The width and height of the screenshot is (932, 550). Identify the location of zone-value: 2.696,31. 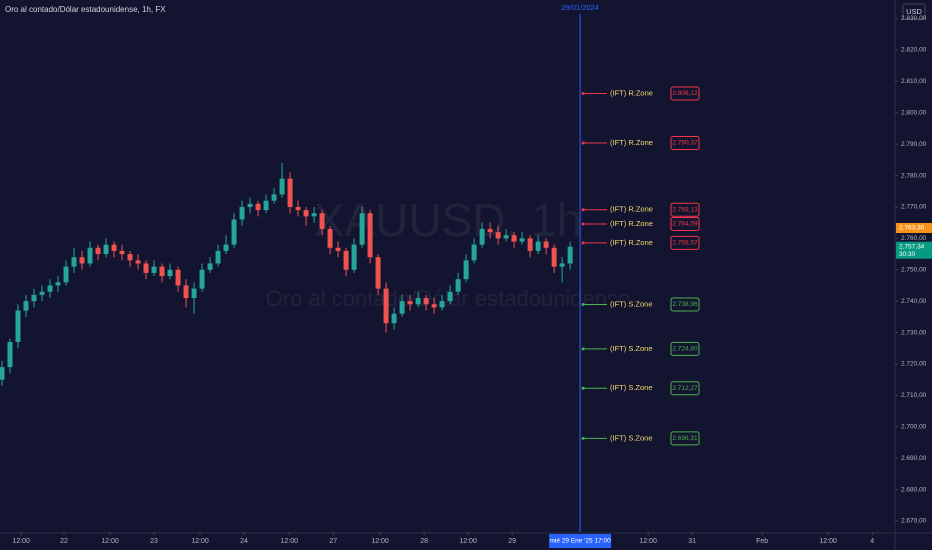
(685, 438).